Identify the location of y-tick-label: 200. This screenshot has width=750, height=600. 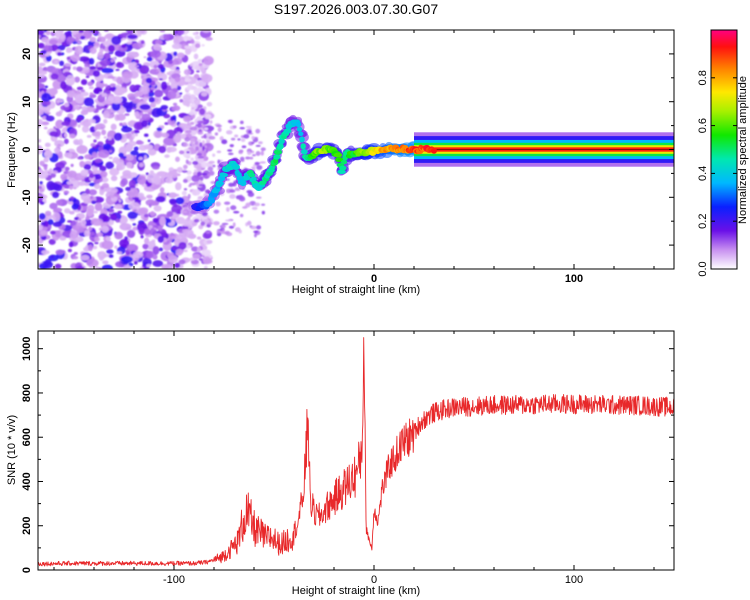
(27, 526).